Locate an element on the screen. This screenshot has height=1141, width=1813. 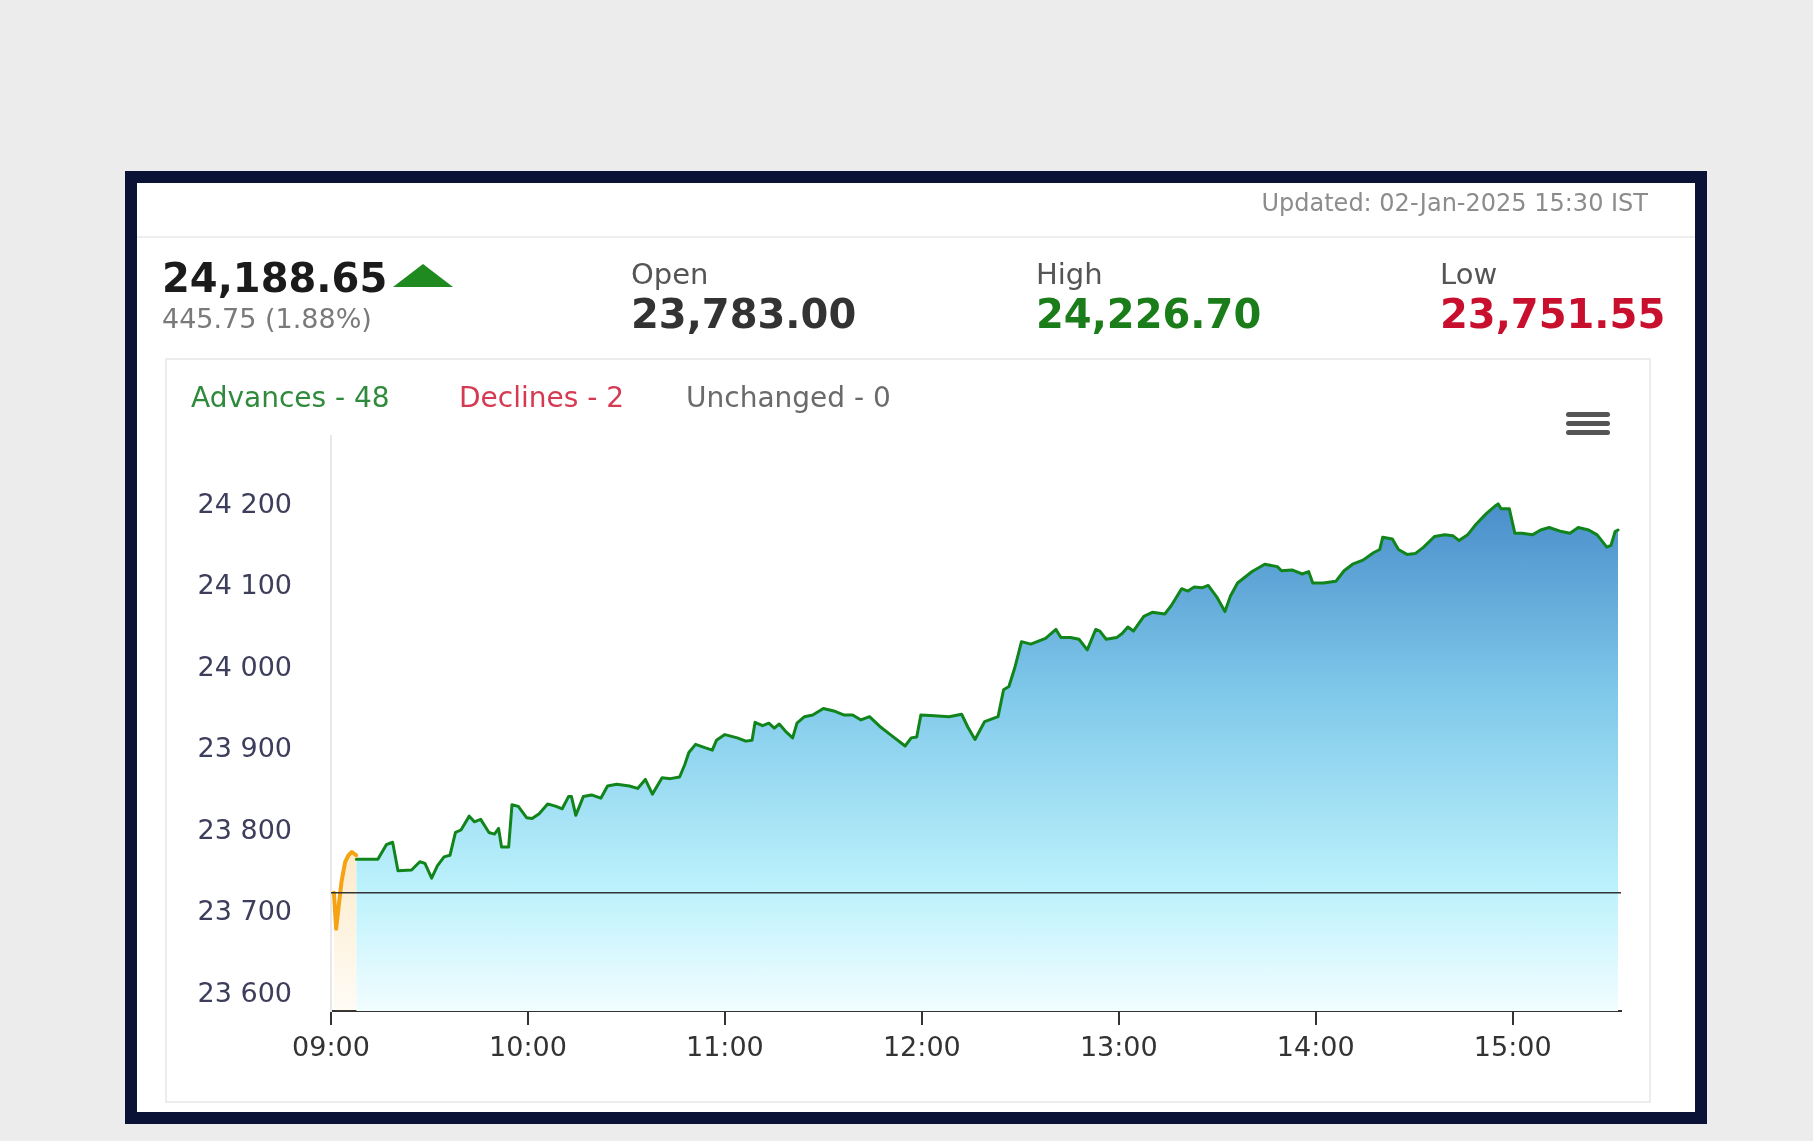
text: Open is located at coordinates (670, 274).